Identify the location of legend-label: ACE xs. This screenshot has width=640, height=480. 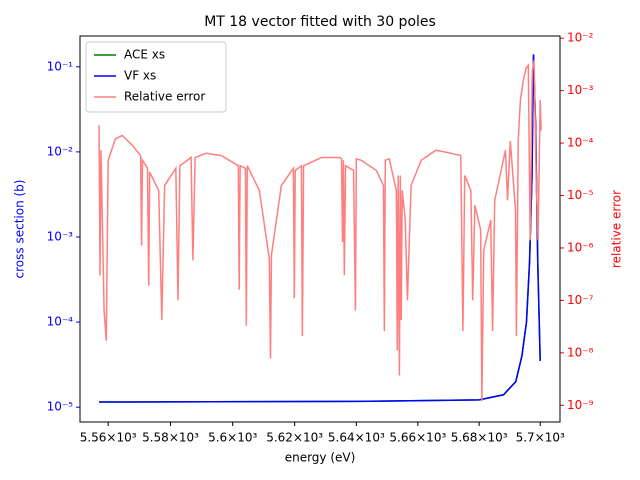
(144, 55).